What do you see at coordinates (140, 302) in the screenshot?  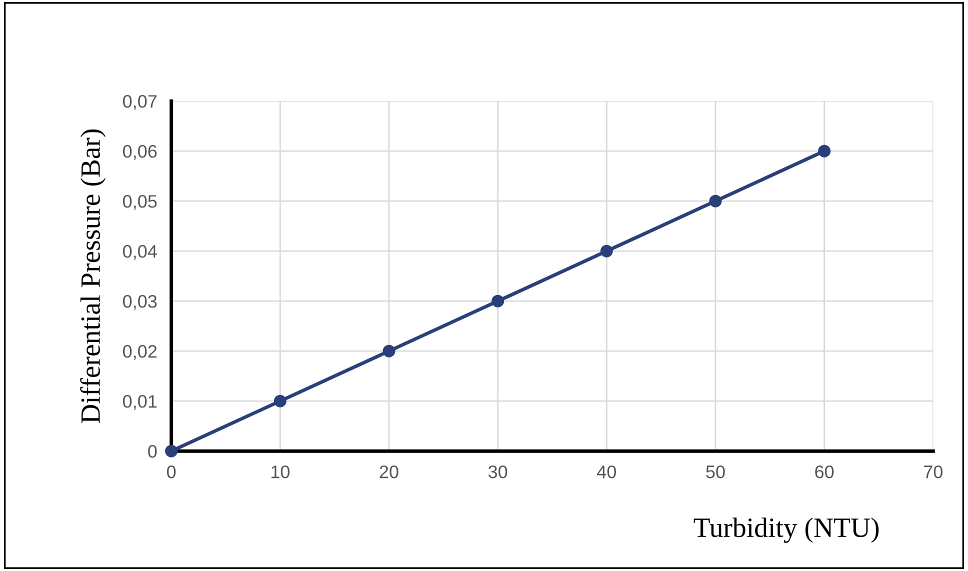 I see `y-tick-label: 0,03` at bounding box center [140, 302].